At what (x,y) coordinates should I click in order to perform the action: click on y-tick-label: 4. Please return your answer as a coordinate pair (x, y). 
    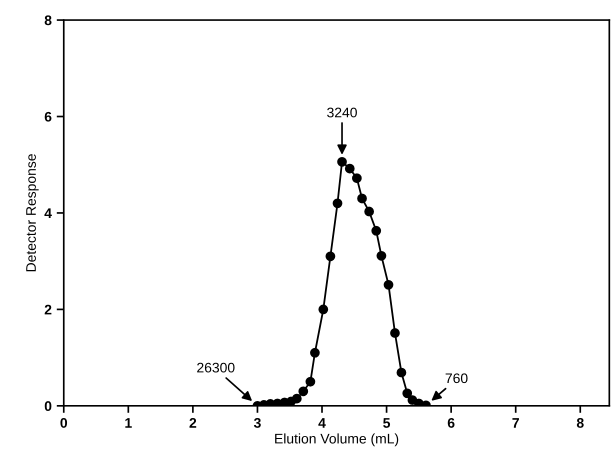
    Looking at the image, I should click on (48, 213).